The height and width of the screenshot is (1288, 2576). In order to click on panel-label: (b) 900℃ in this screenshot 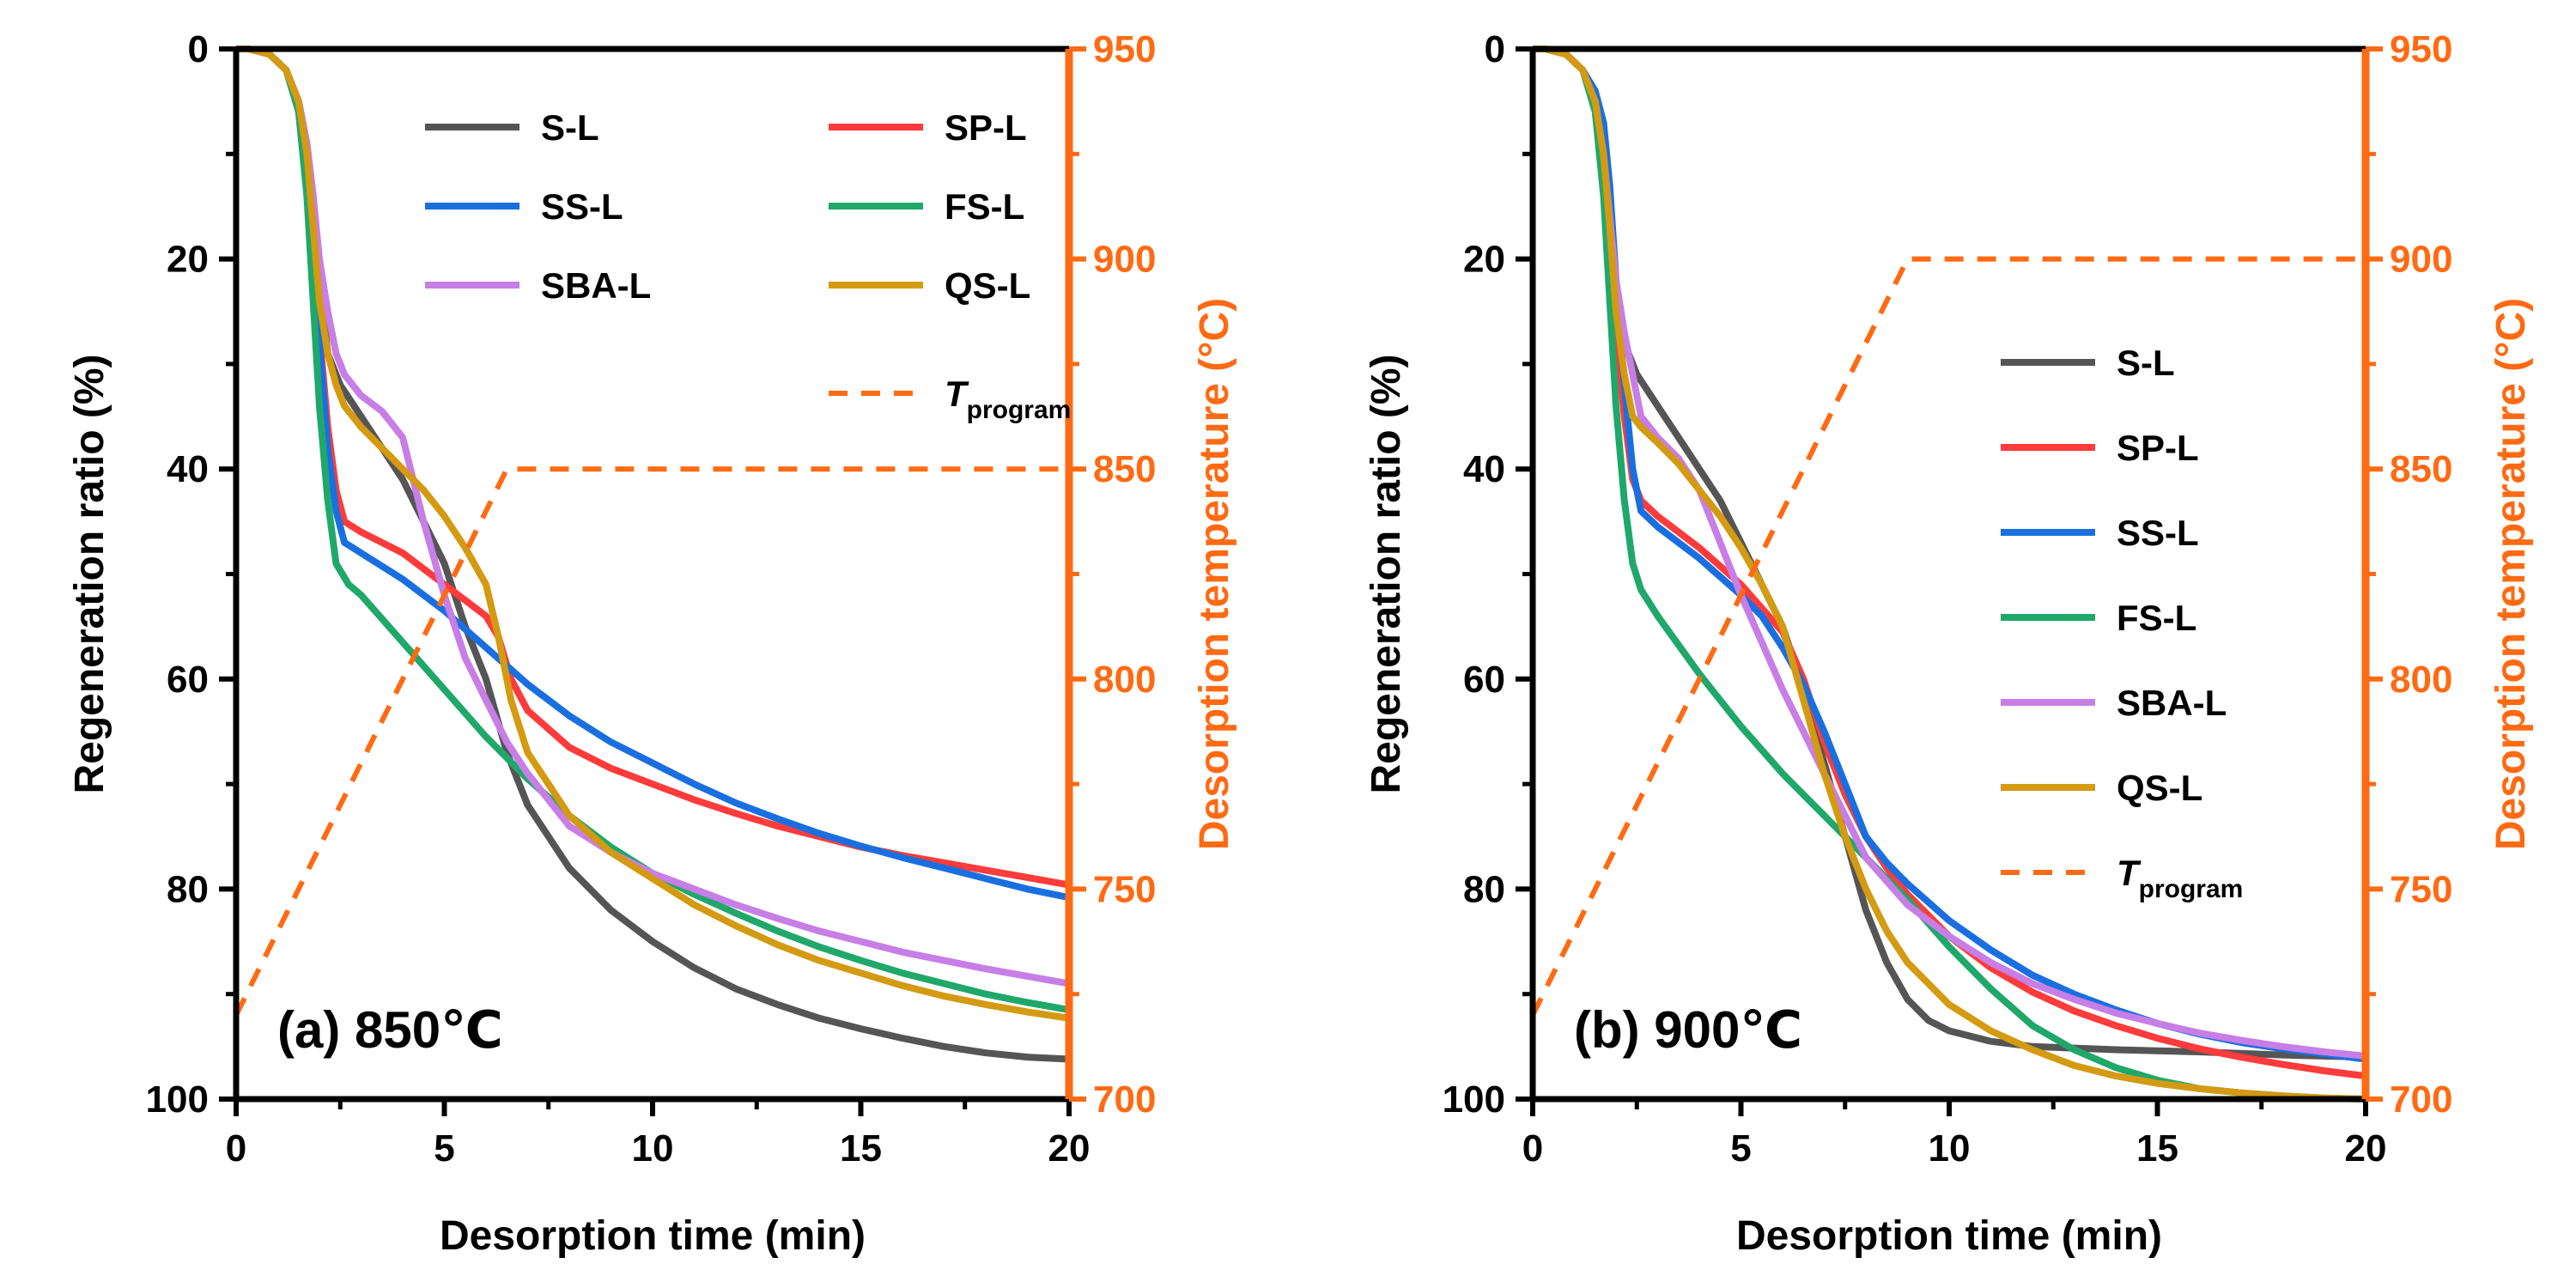, I will do `click(1688, 1030)`.